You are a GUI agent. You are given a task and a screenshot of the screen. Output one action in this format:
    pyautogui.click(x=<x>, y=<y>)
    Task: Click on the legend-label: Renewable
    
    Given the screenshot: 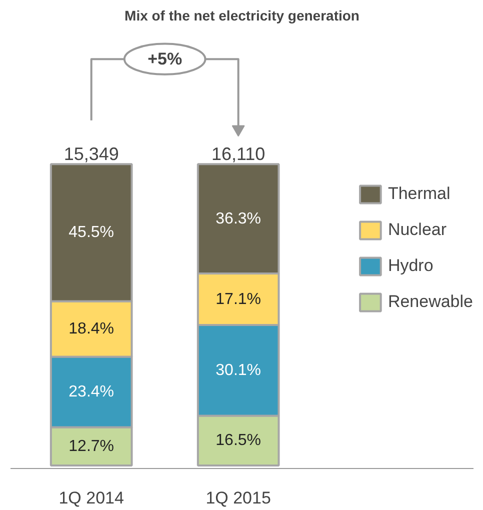 What is the action you would take?
    pyautogui.click(x=430, y=302)
    